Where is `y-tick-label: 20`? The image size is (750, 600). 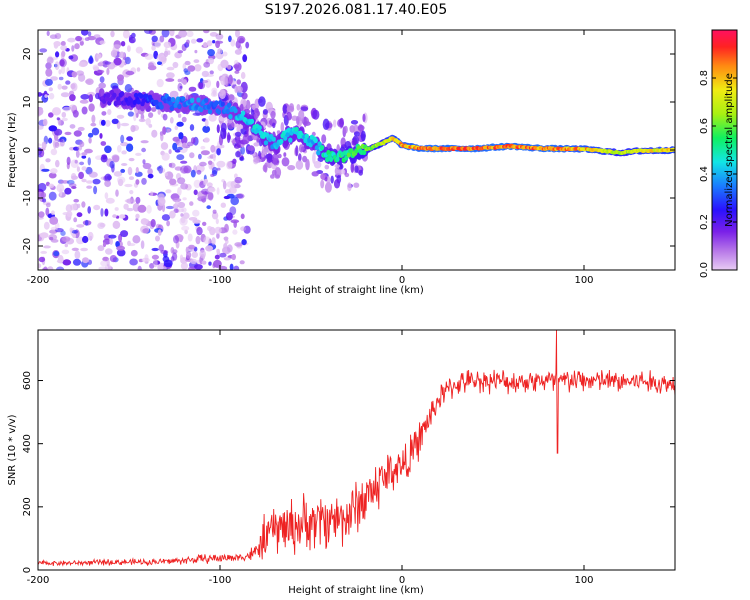
y-tick-label: 20 is located at coordinates (27, 54).